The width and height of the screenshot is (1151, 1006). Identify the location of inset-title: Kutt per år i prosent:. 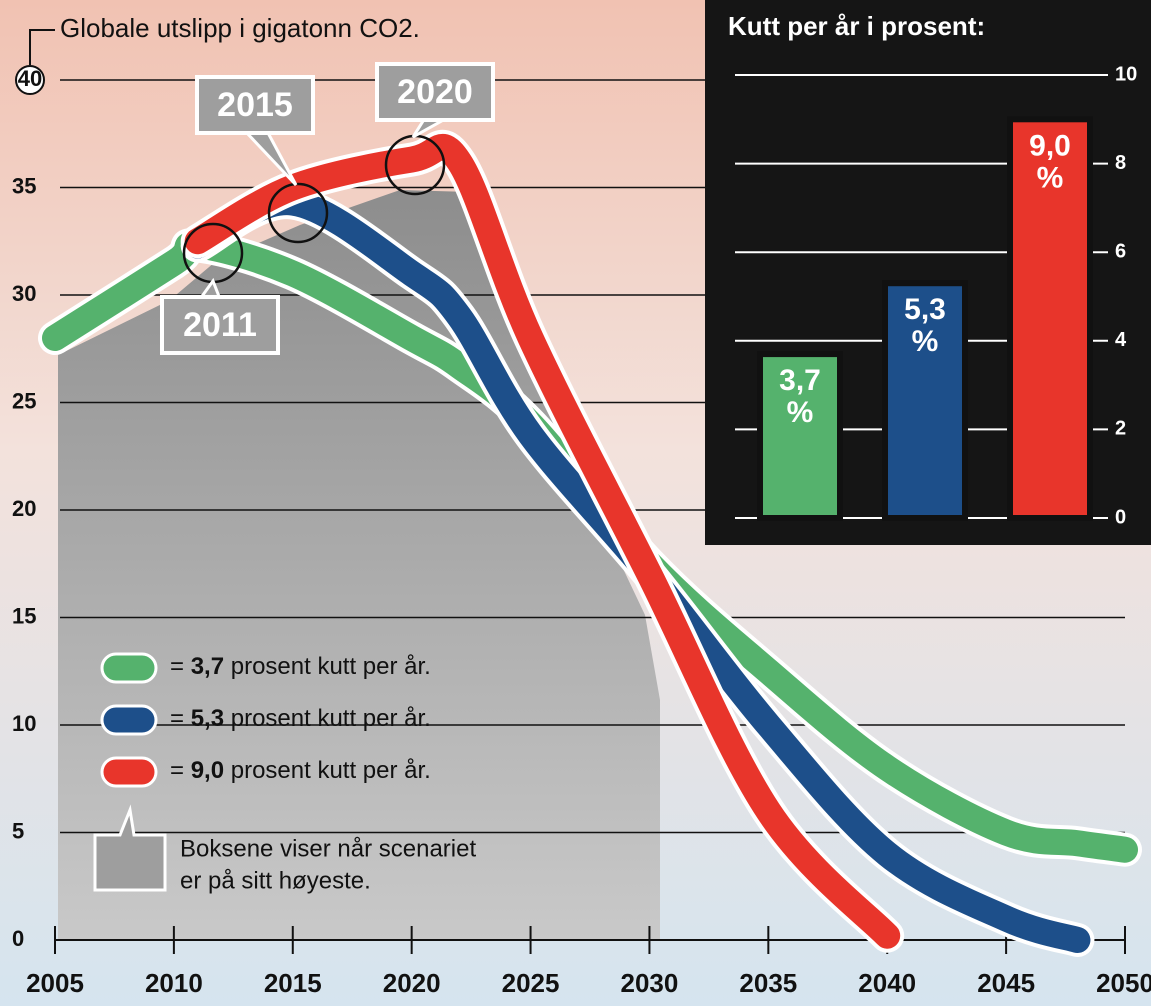
(856, 26).